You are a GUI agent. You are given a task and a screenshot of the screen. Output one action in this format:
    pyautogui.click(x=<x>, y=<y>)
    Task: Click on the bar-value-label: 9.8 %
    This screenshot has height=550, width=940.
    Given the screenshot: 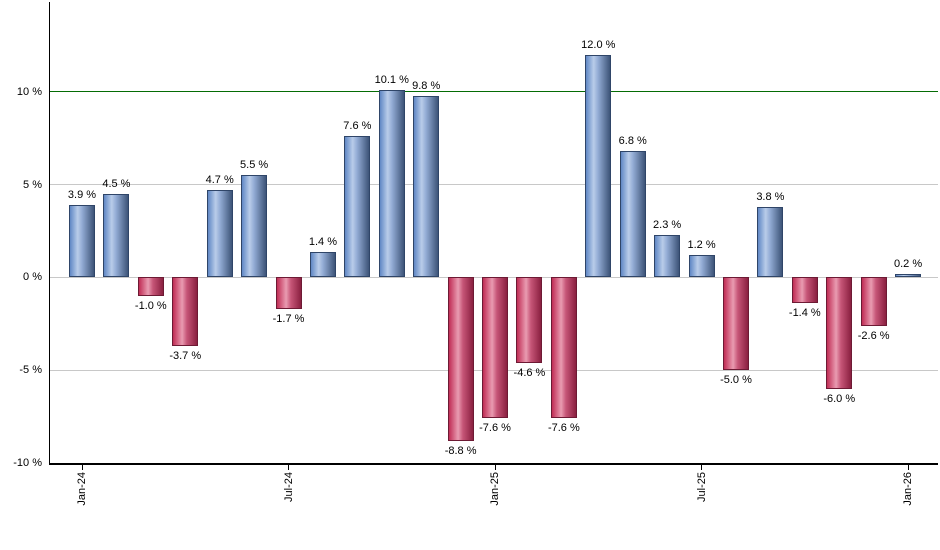 What is the action you would take?
    pyautogui.click(x=426, y=85)
    